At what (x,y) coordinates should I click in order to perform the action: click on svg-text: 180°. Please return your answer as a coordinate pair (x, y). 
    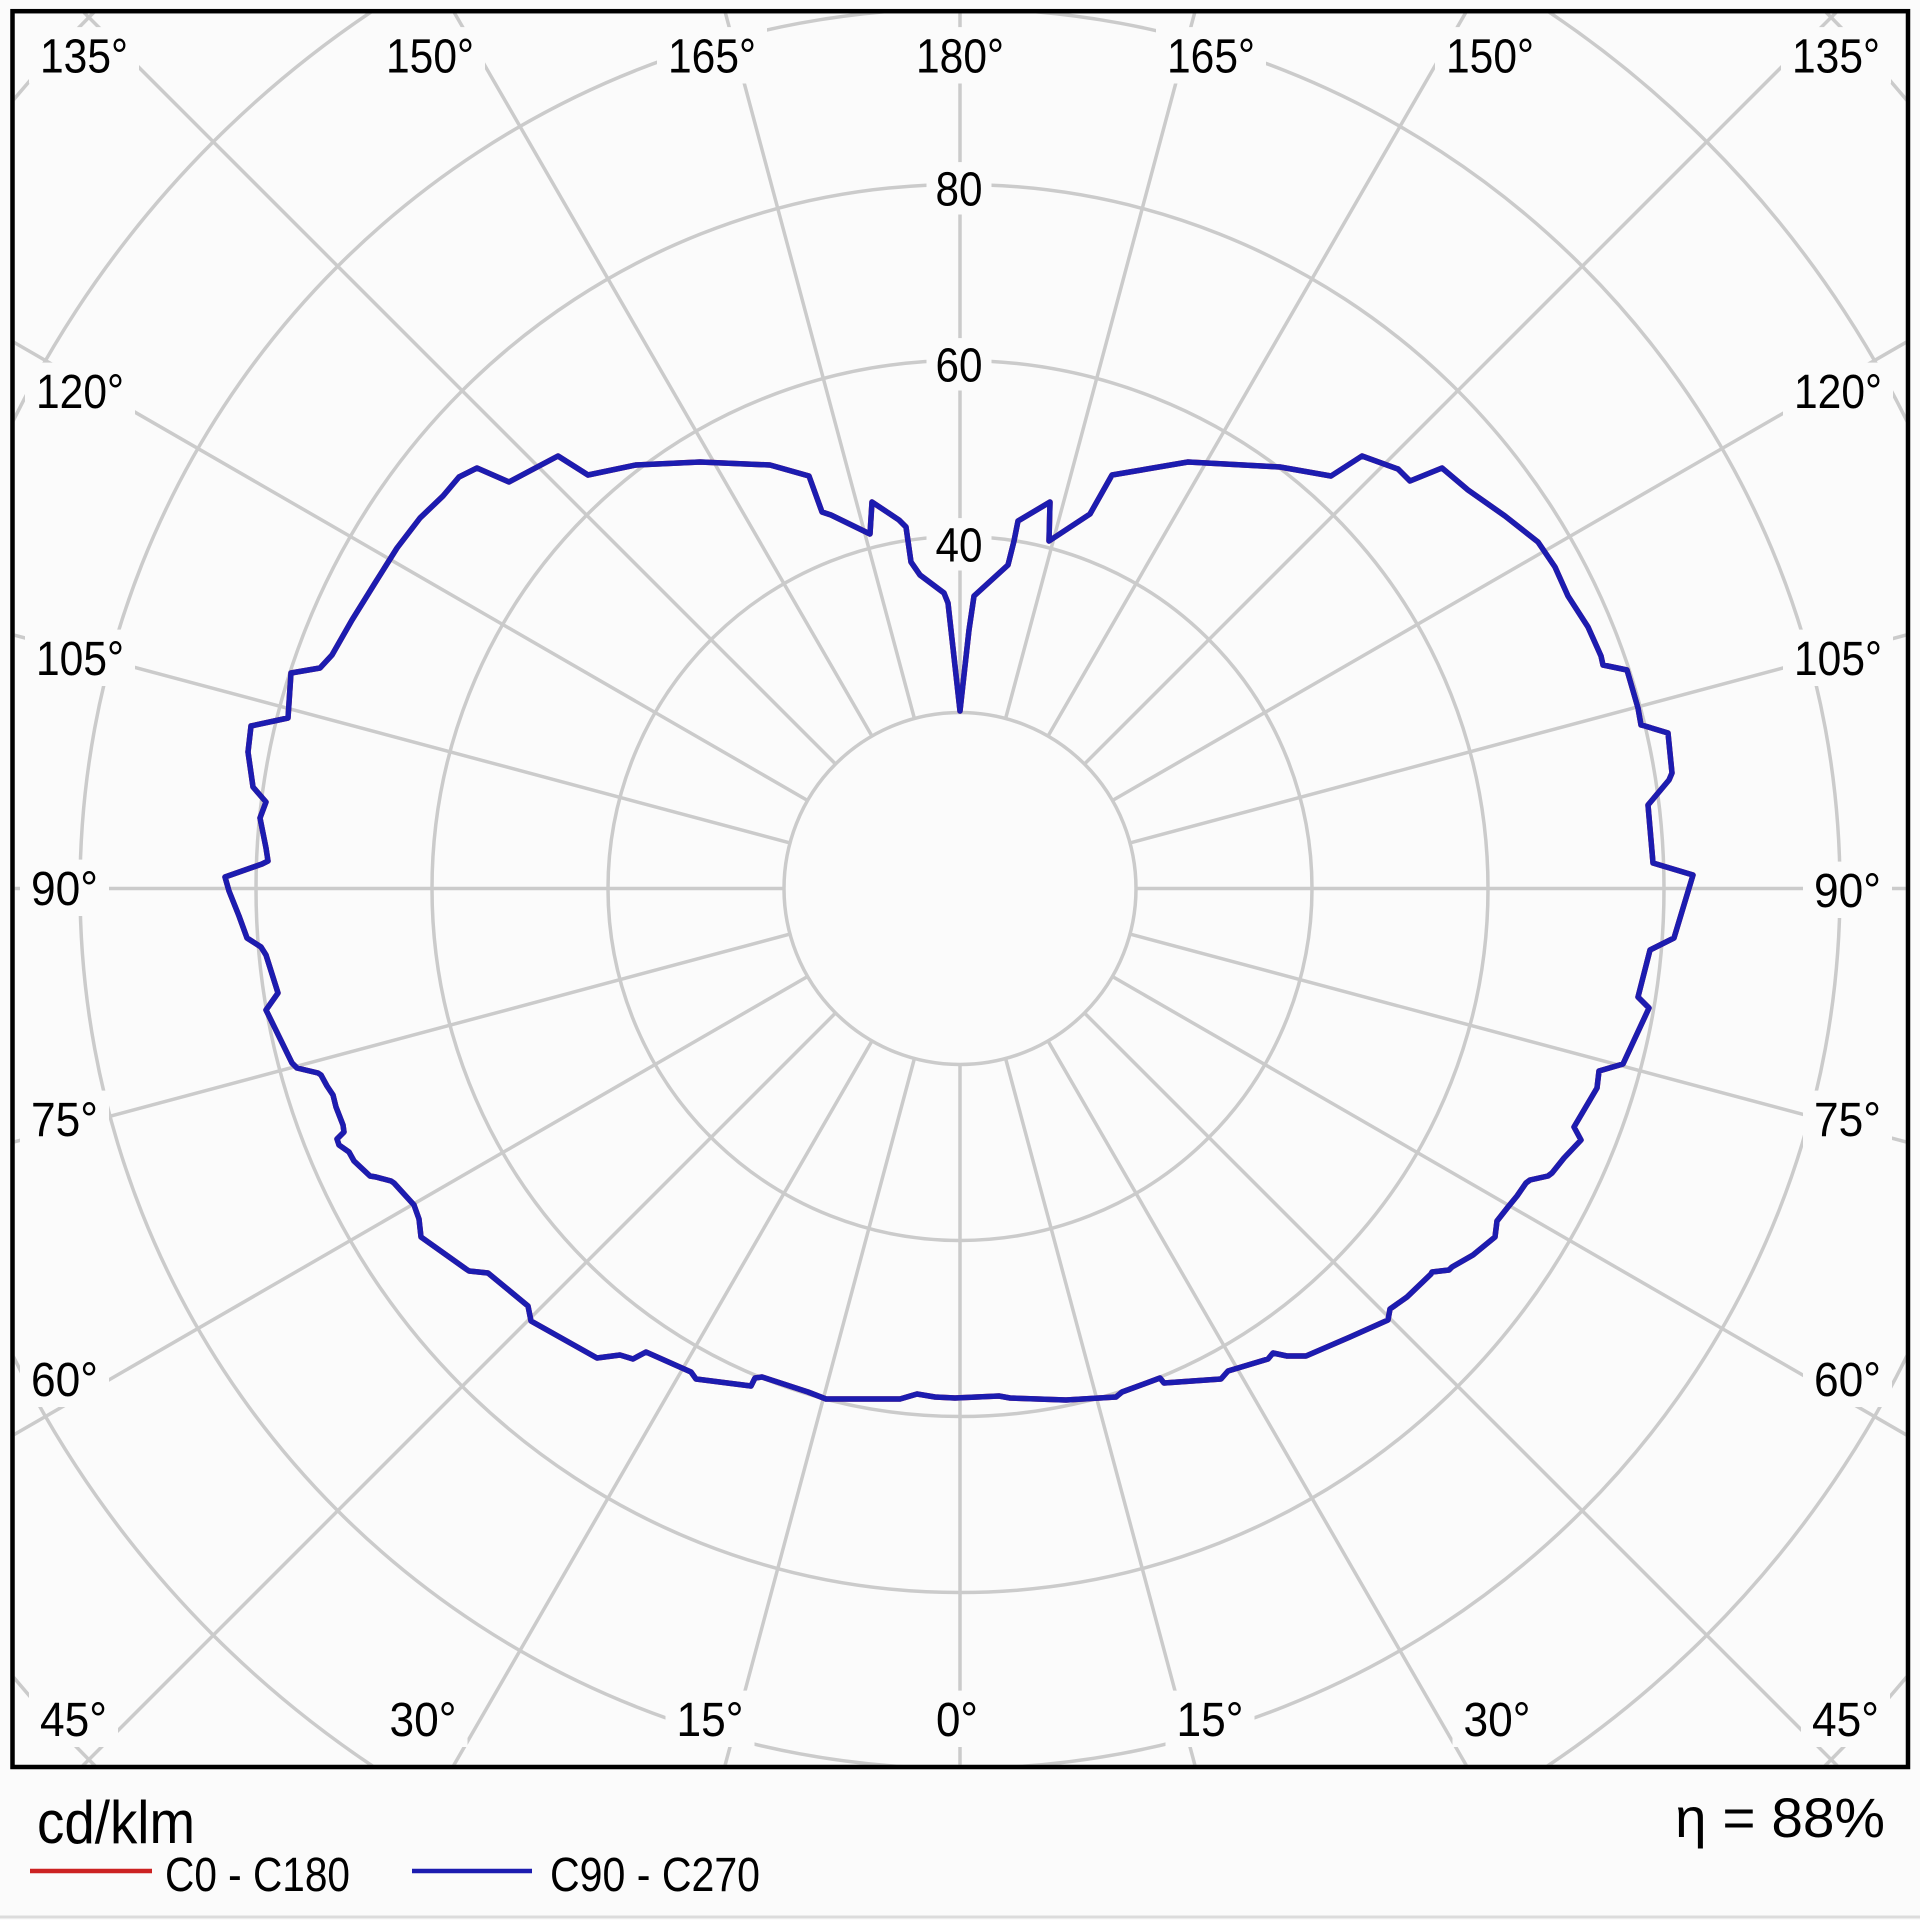
    Looking at the image, I should click on (960, 57).